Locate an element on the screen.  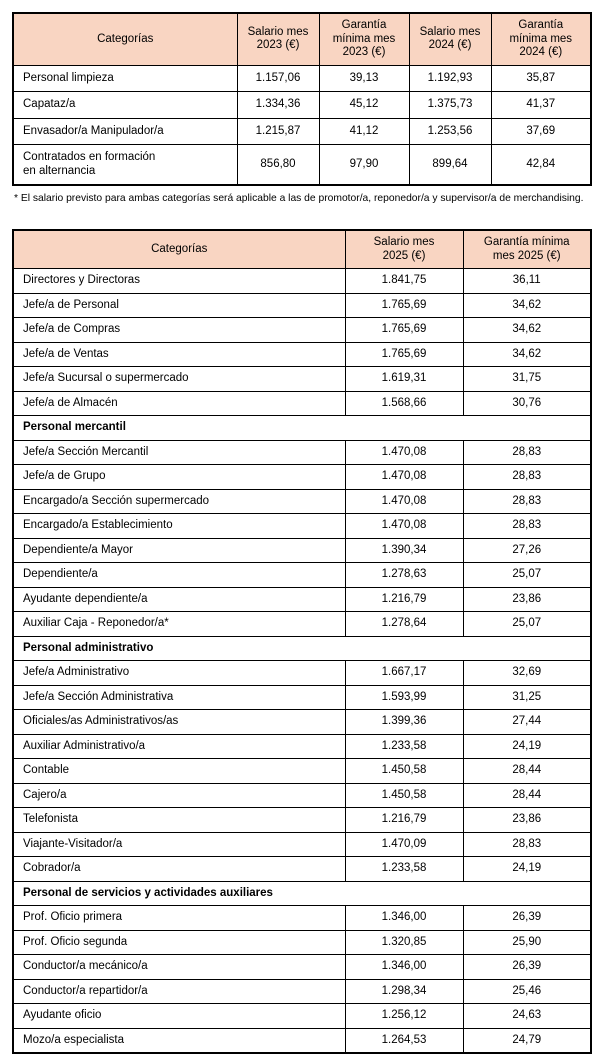
category-cell: Jefe/a de Personal is located at coordinates (179, 305).